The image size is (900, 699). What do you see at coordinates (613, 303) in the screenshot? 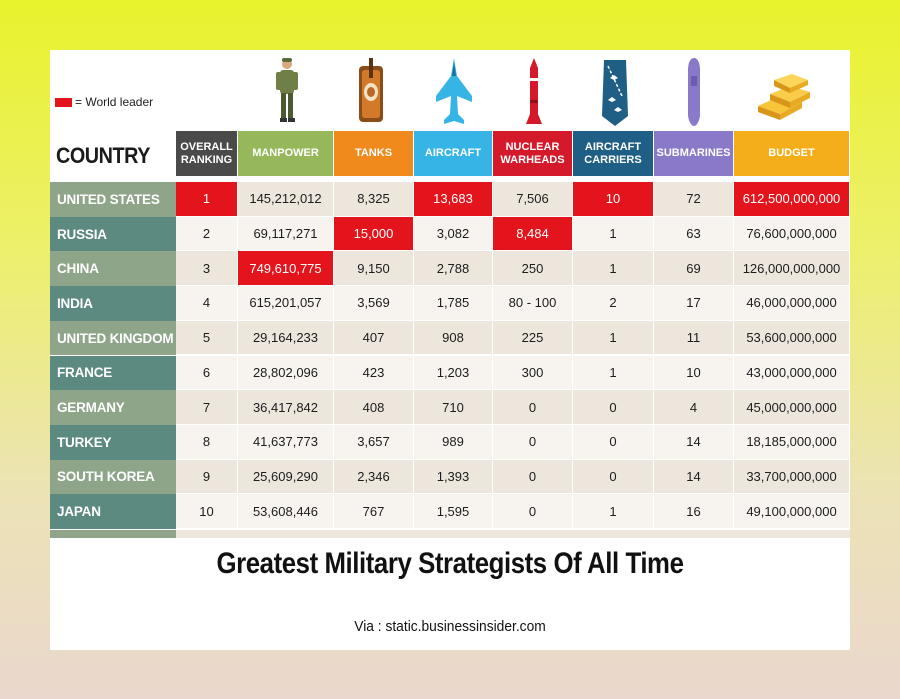
I see `cell-carriers: 2` at bounding box center [613, 303].